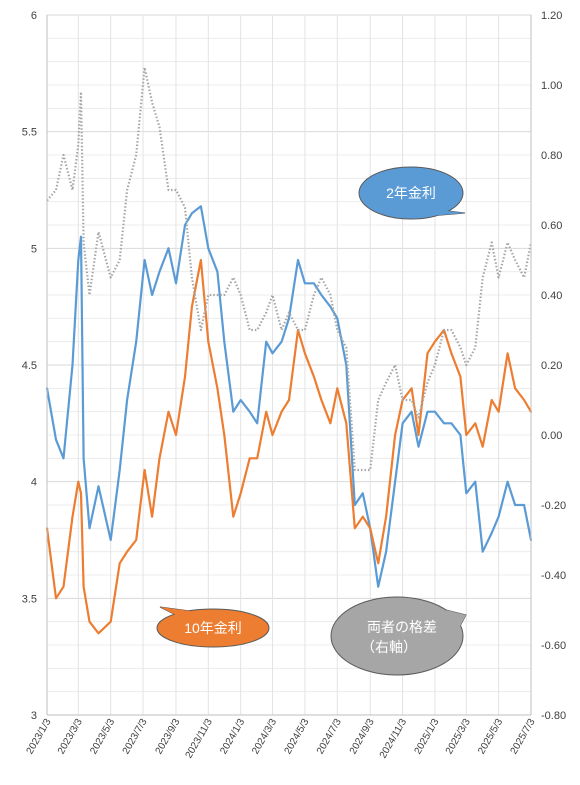 This screenshot has height=785, width=580. I want to click on x-tick-label: 2023/5/3, so click(102, 737).